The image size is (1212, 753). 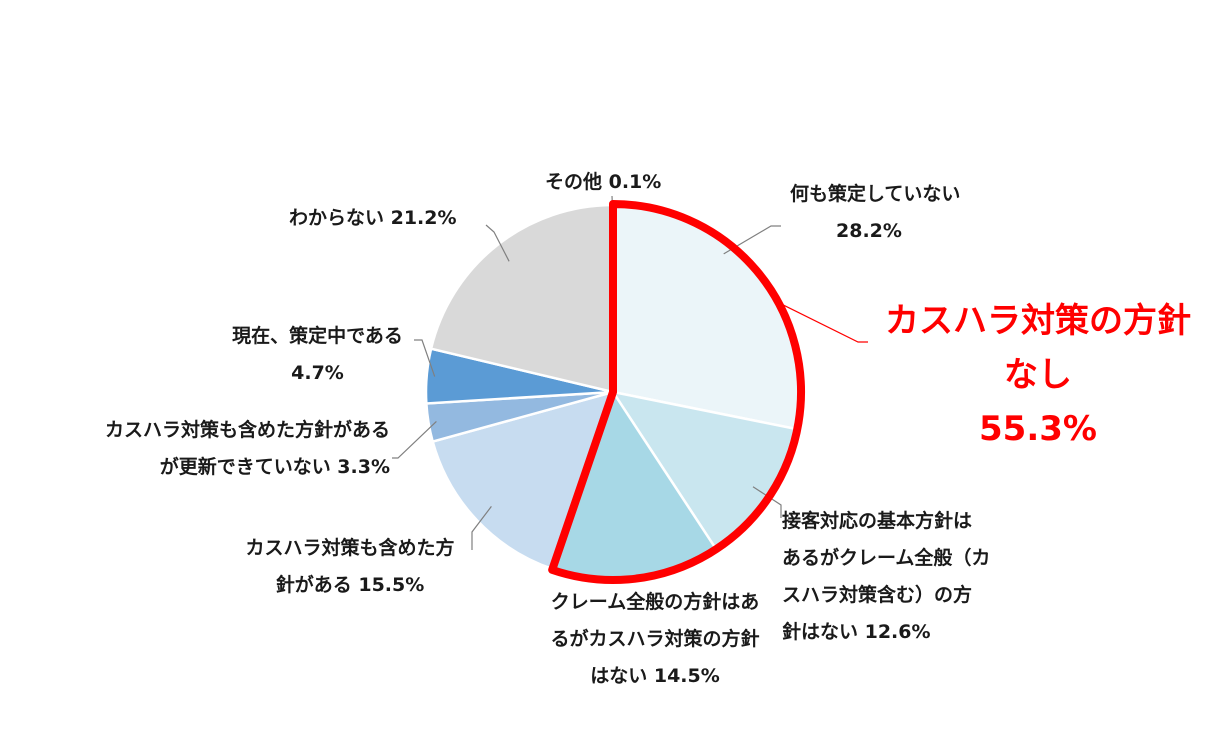 What do you see at coordinates (706, 317) in the screenshot?
I see `pie-slice-none-defined` at bounding box center [706, 317].